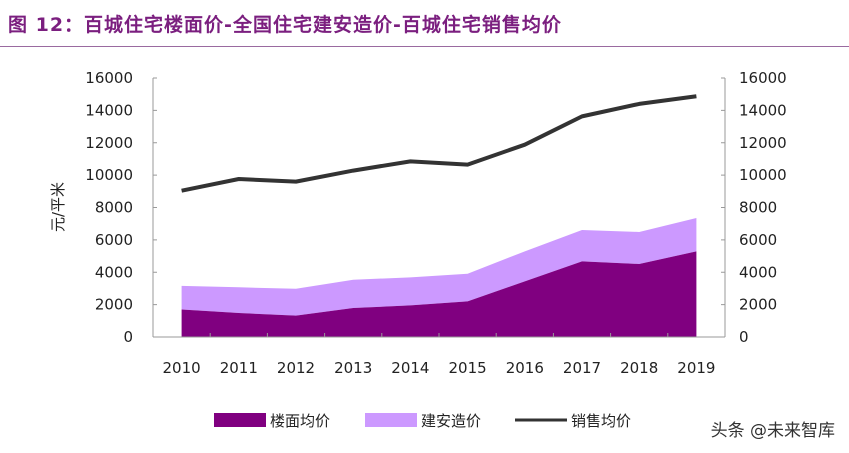 This screenshot has height=453, width=849. Describe the element at coordinates (451, 421) in the screenshot. I see `legend-label: 建安造价` at that location.